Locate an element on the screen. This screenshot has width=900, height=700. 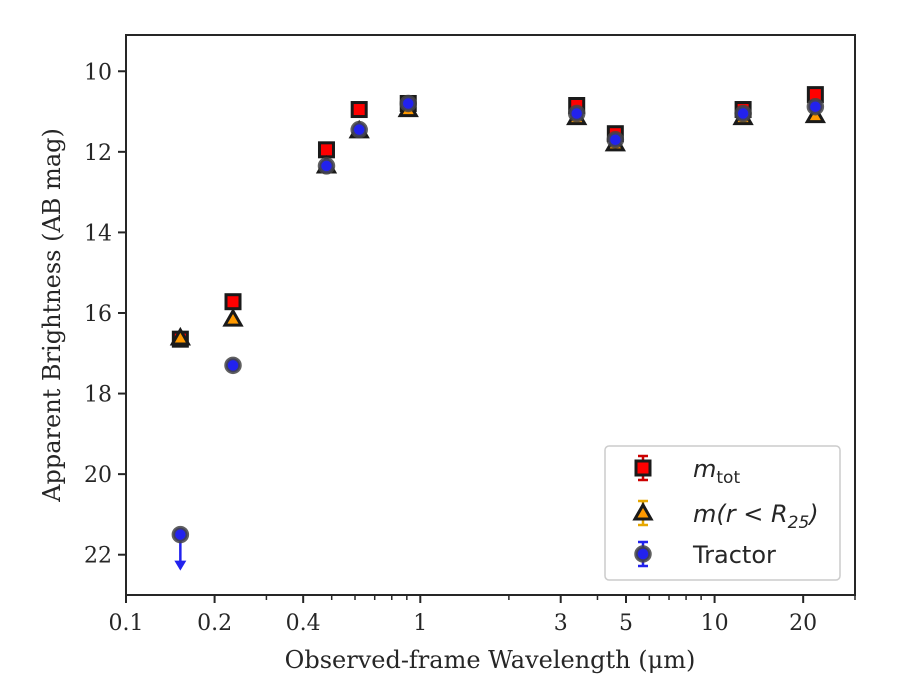
legend: mtot m(r < R25) Tractor is located at coordinates (722, 513).